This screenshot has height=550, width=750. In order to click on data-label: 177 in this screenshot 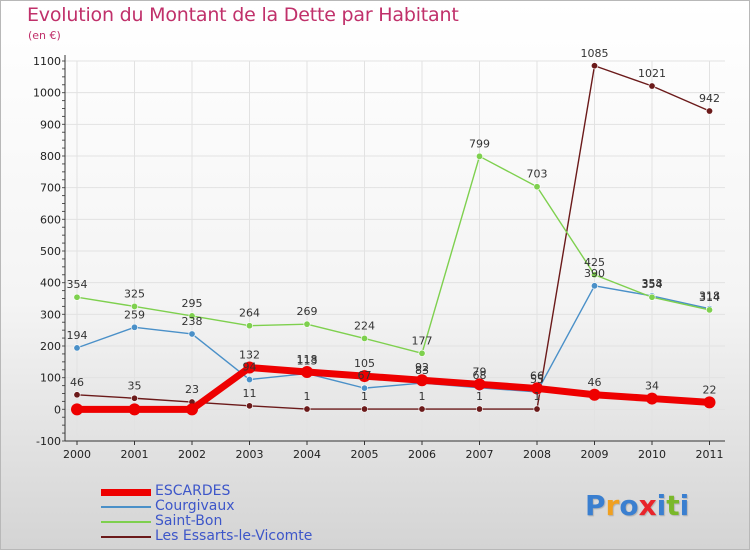, I will do `click(422, 340)`.